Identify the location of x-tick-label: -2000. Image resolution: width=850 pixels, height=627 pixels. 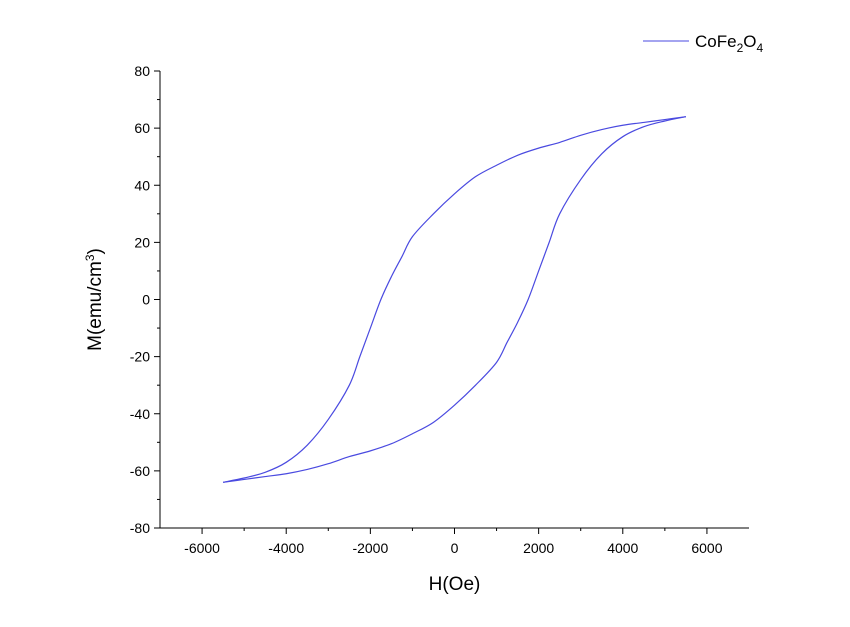
(370, 548).